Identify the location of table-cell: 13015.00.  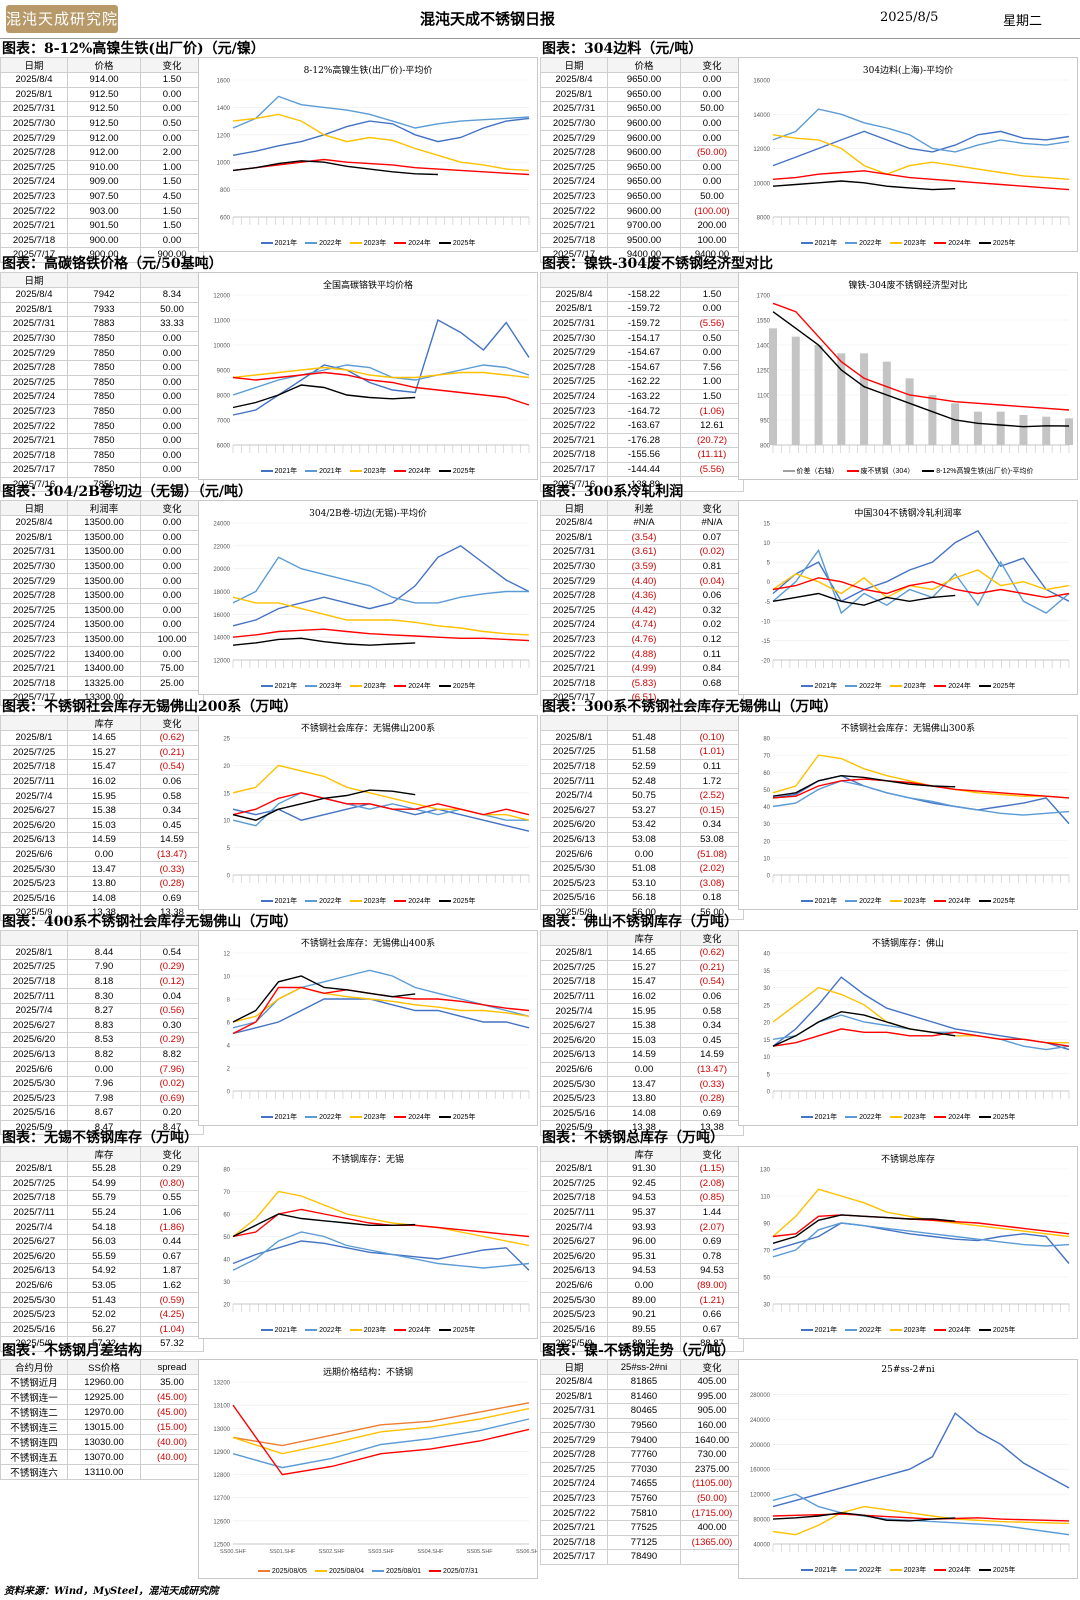
(104, 1427).